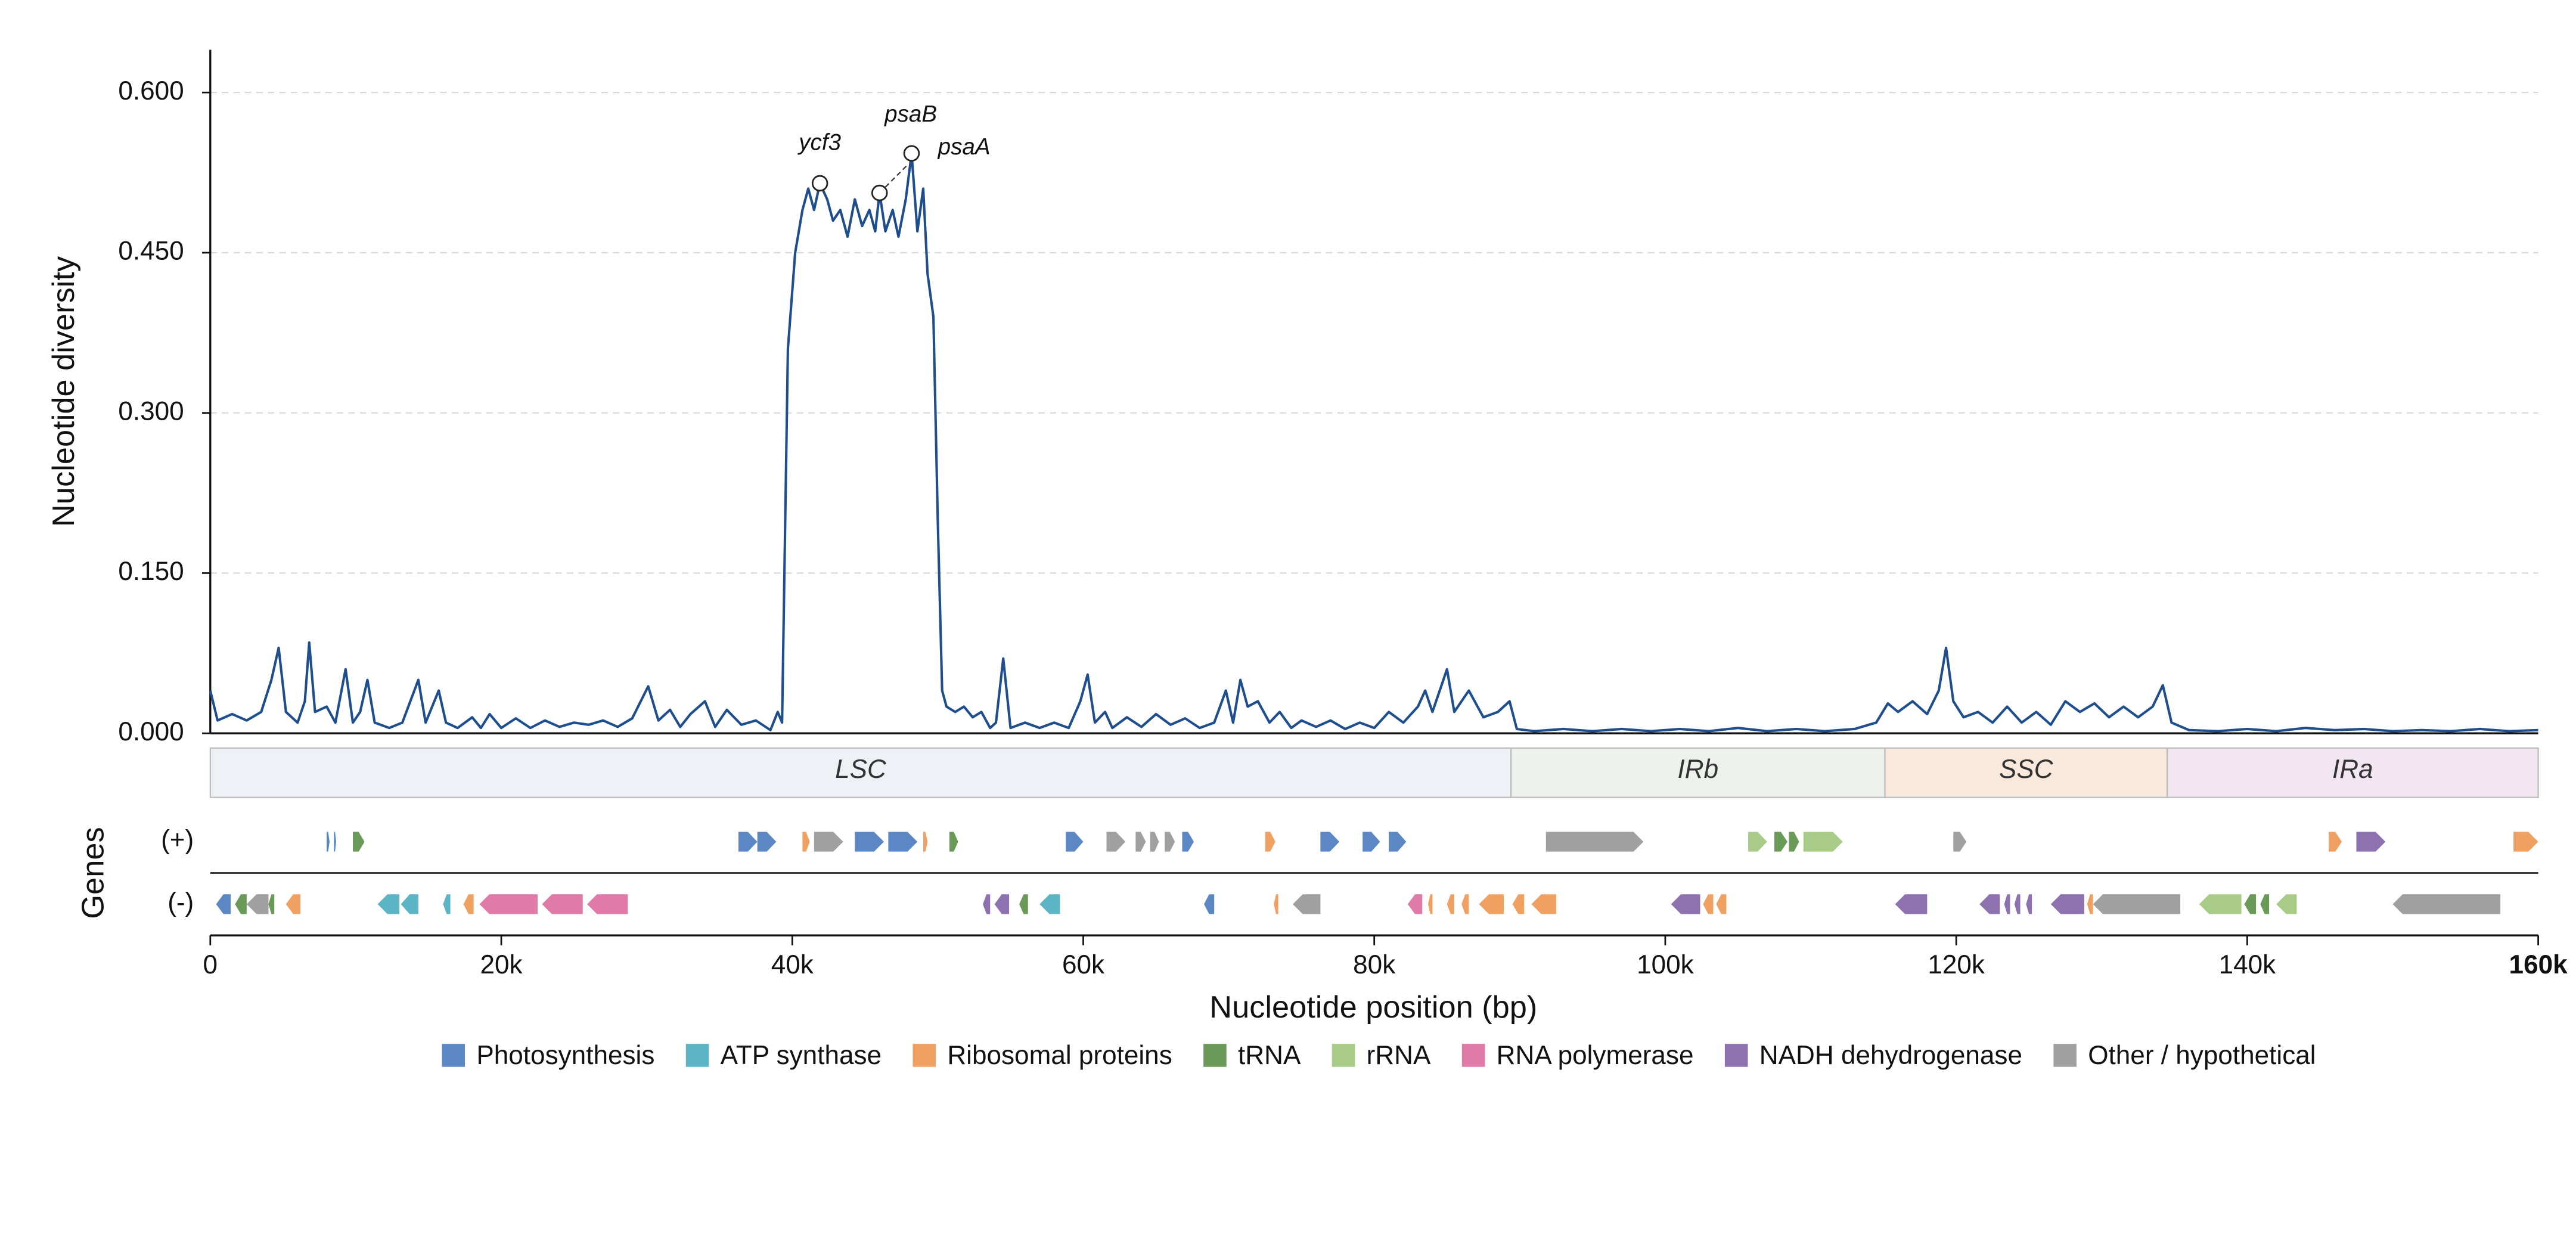  I want to click on leader-line, so click(893, 179).